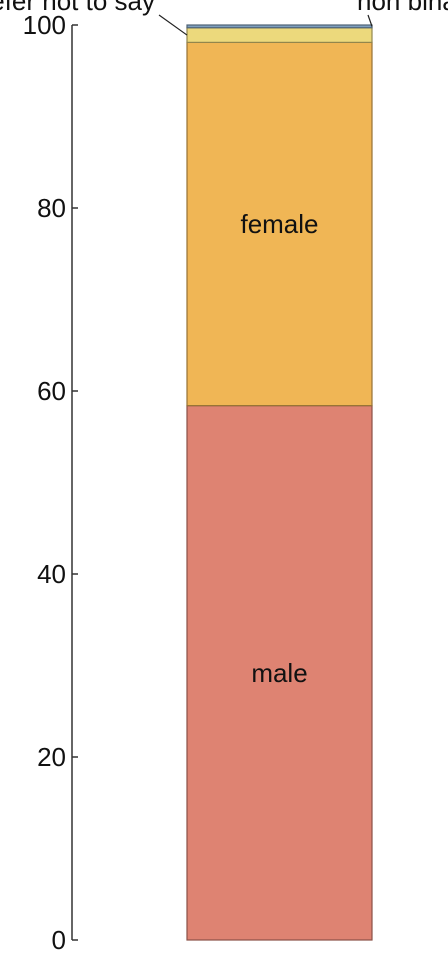  Describe the element at coordinates (77, 8) in the screenshot. I see `callout-label-prefer-not-to-say: prefer not to say` at that location.